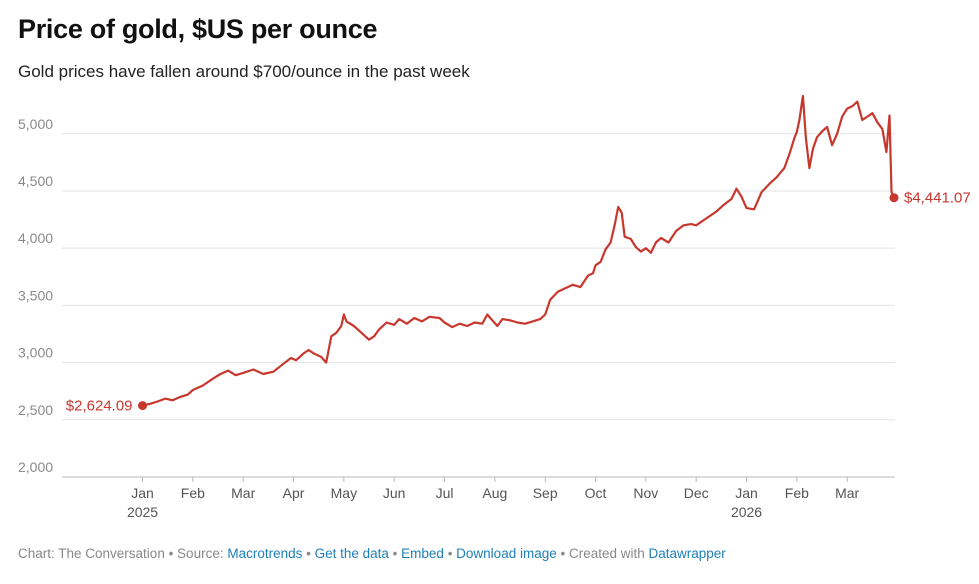  Describe the element at coordinates (91, 553) in the screenshot. I see `chart-credit: Chart: The Conversation` at that location.